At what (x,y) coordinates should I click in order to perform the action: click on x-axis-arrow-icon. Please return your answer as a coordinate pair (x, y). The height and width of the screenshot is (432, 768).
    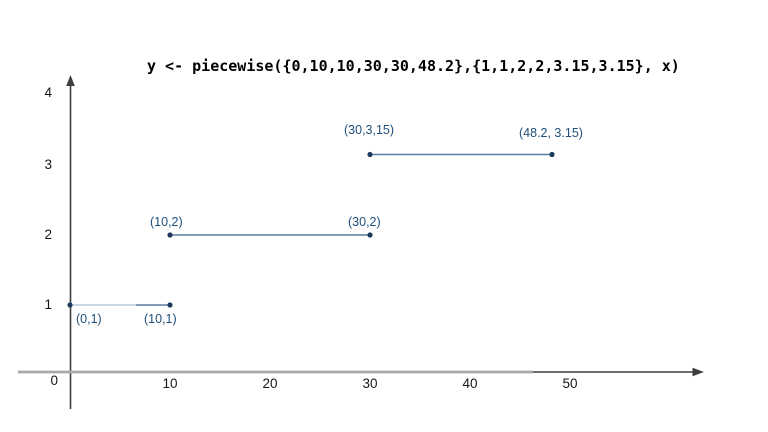
    Looking at the image, I should click on (698, 372).